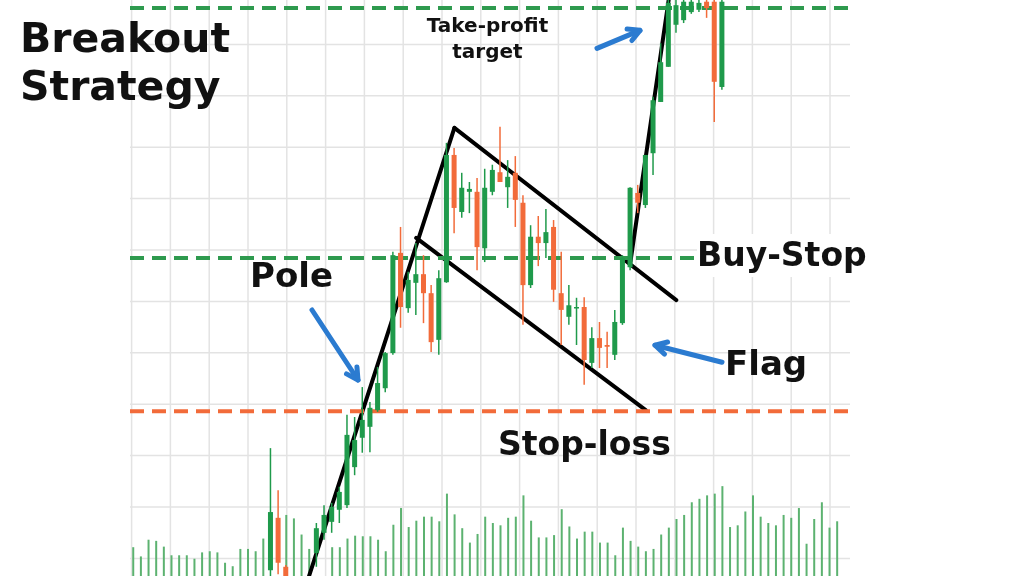 This screenshot has height=576, width=1024. I want to click on ref-line-label: Take-profit target, so click(487, 38).